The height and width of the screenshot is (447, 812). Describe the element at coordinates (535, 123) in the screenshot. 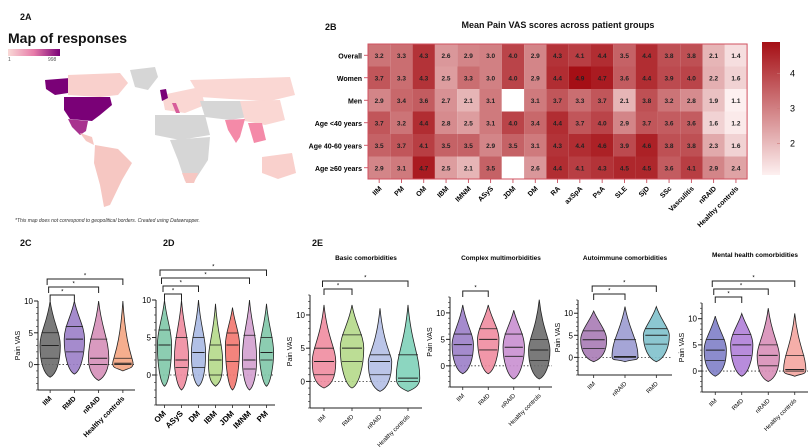

I see `heatmap-cell-label: 3.4` at that location.